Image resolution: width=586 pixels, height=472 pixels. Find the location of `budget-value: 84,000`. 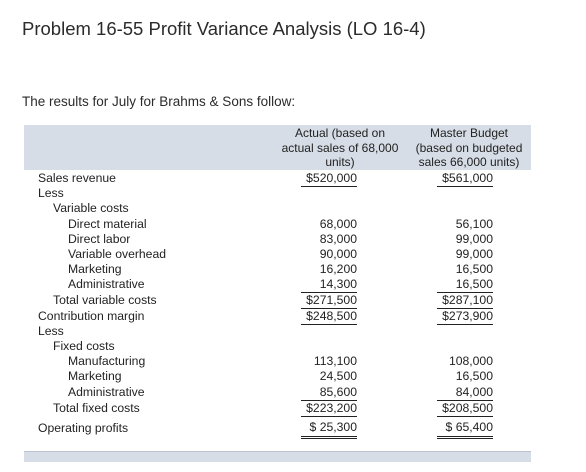

budget-value: 84,000 is located at coordinates (465, 393).